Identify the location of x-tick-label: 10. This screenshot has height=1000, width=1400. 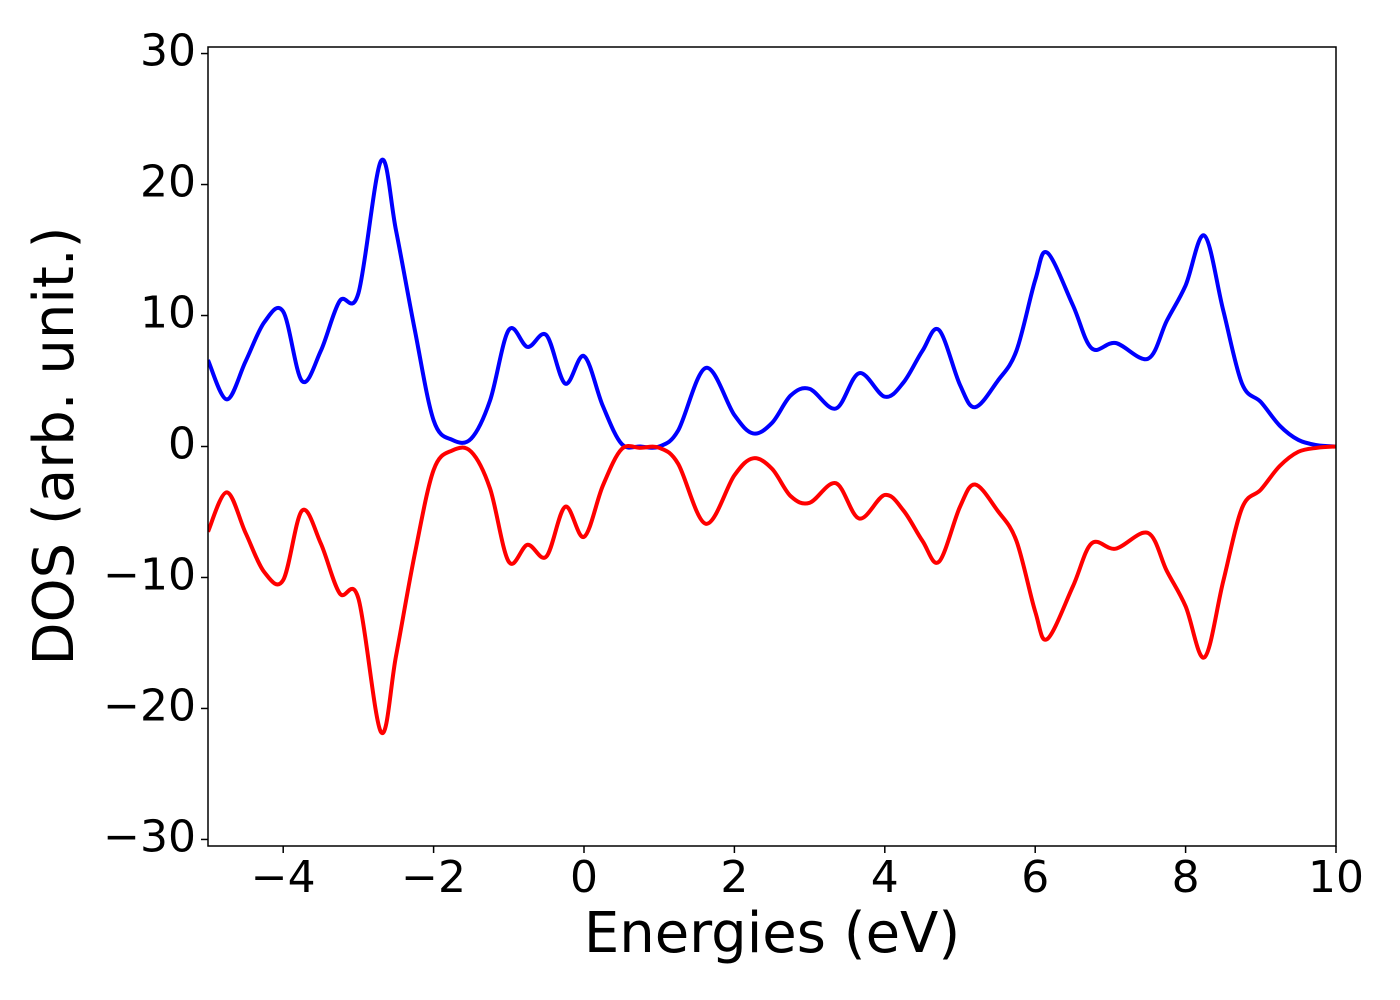
(1336, 877).